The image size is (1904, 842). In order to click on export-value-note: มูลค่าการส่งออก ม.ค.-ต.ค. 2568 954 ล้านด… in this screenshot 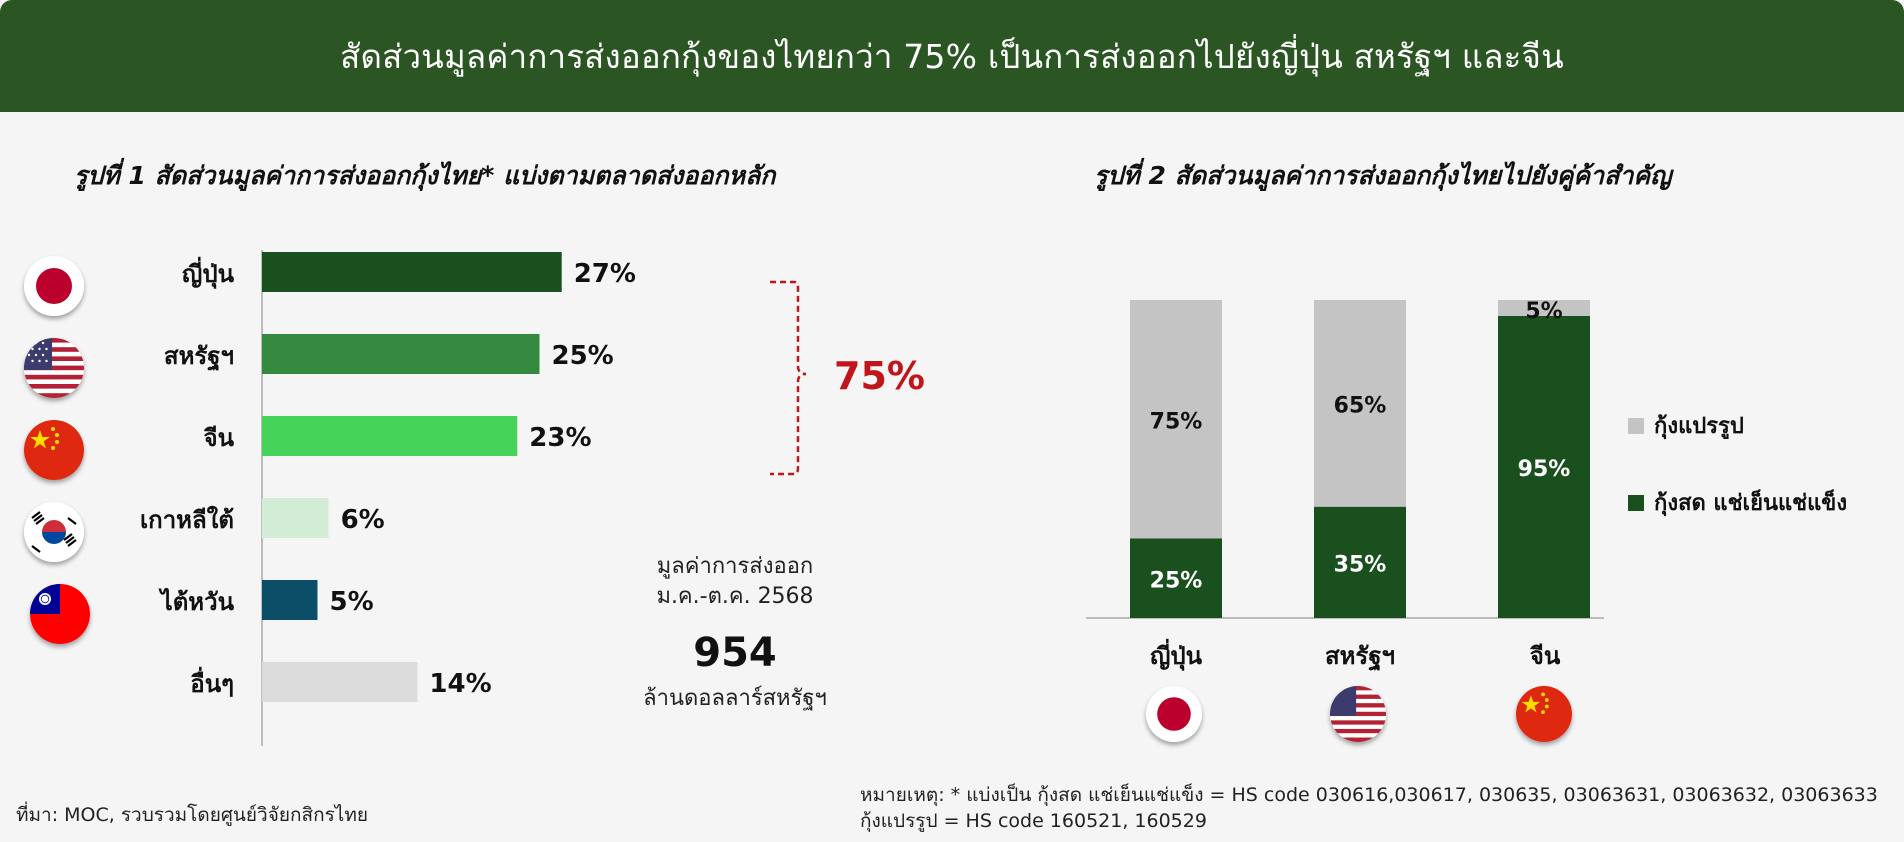, I will do `click(735, 633)`.